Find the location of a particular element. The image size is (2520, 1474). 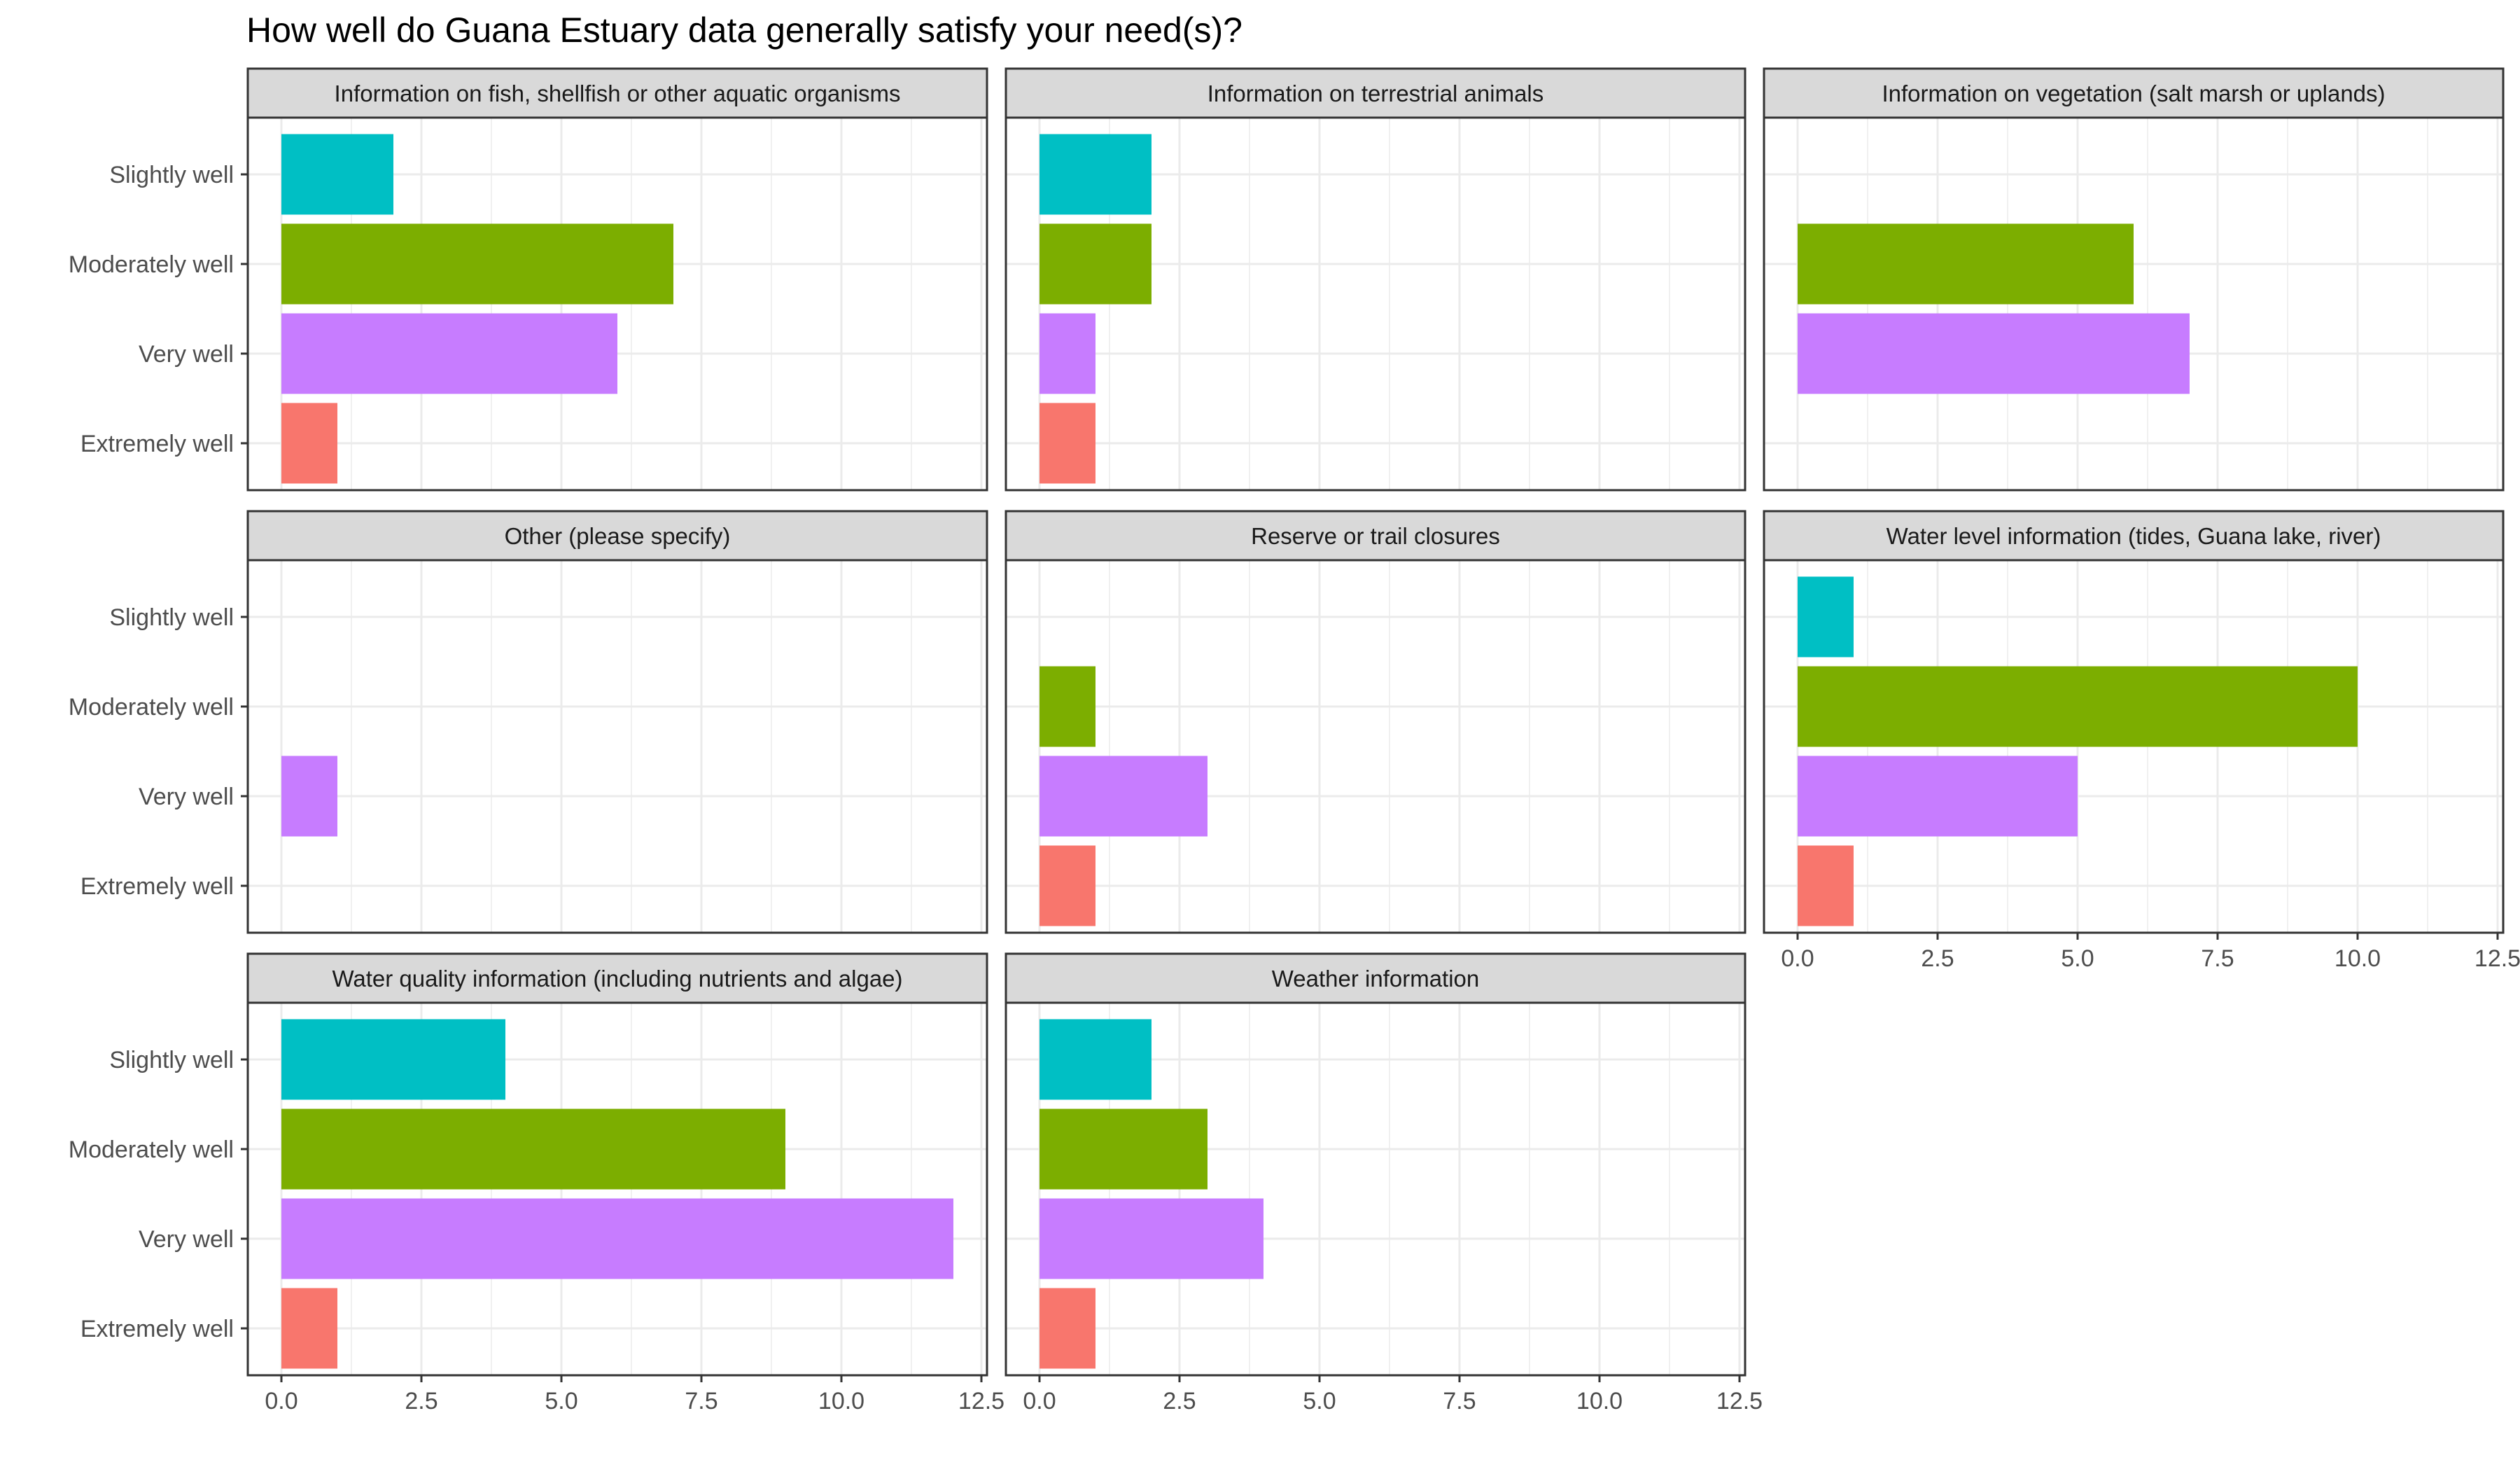

facet-strip-label: Other (please specify) is located at coordinates (618, 536).